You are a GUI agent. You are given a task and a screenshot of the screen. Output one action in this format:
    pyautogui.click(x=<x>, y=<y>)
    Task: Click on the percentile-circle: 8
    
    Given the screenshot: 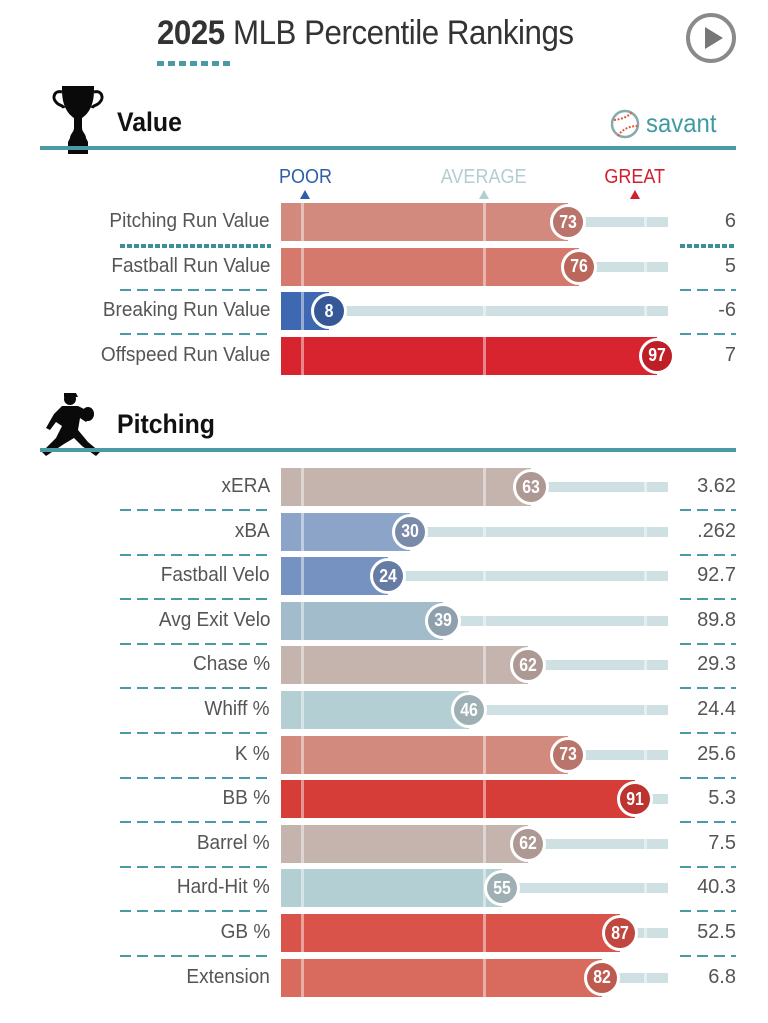 What is the action you would take?
    pyautogui.click(x=328, y=311)
    